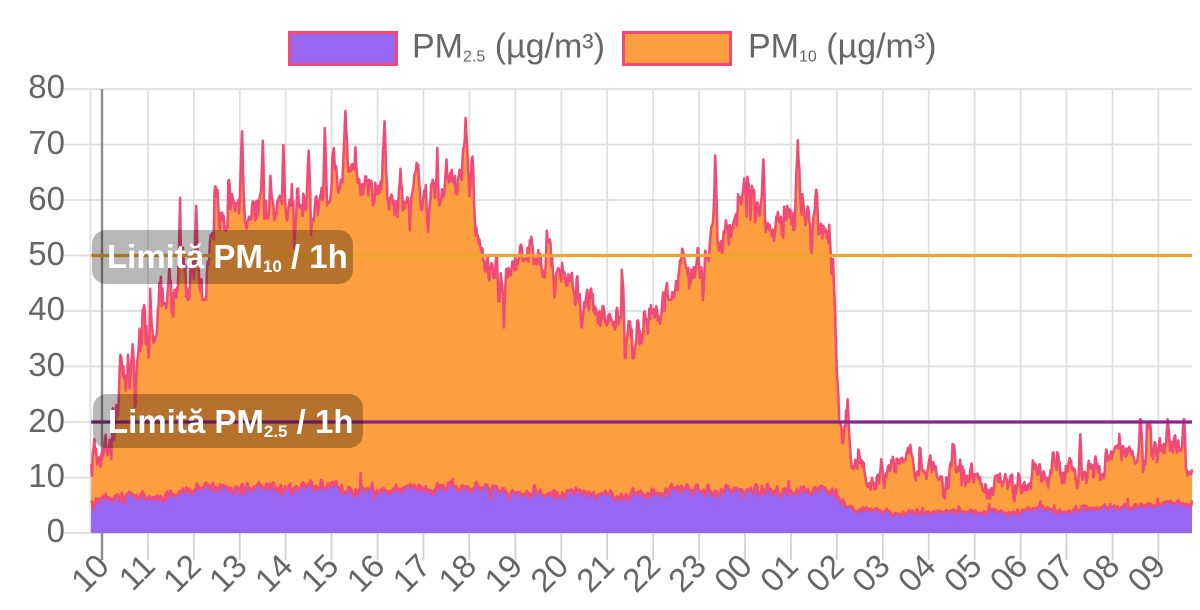  What do you see at coordinates (46, 475) in the screenshot?
I see `svg-text: 10` at bounding box center [46, 475].